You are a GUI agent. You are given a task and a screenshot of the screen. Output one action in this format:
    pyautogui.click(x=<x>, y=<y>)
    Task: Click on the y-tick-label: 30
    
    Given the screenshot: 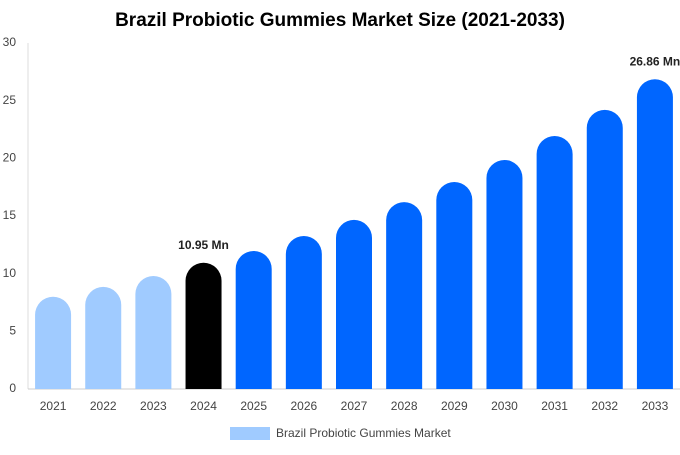 What is the action you would take?
    pyautogui.click(x=10, y=42)
    